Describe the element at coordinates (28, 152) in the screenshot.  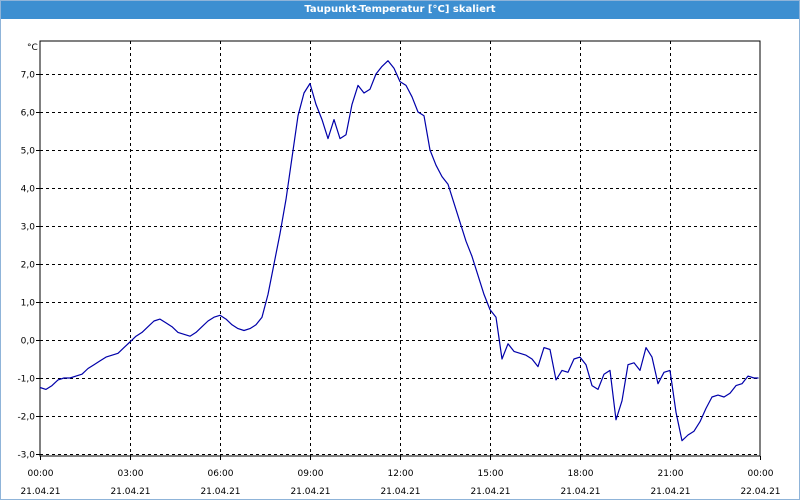
I see `y-tick-label: 5,0` at that location.